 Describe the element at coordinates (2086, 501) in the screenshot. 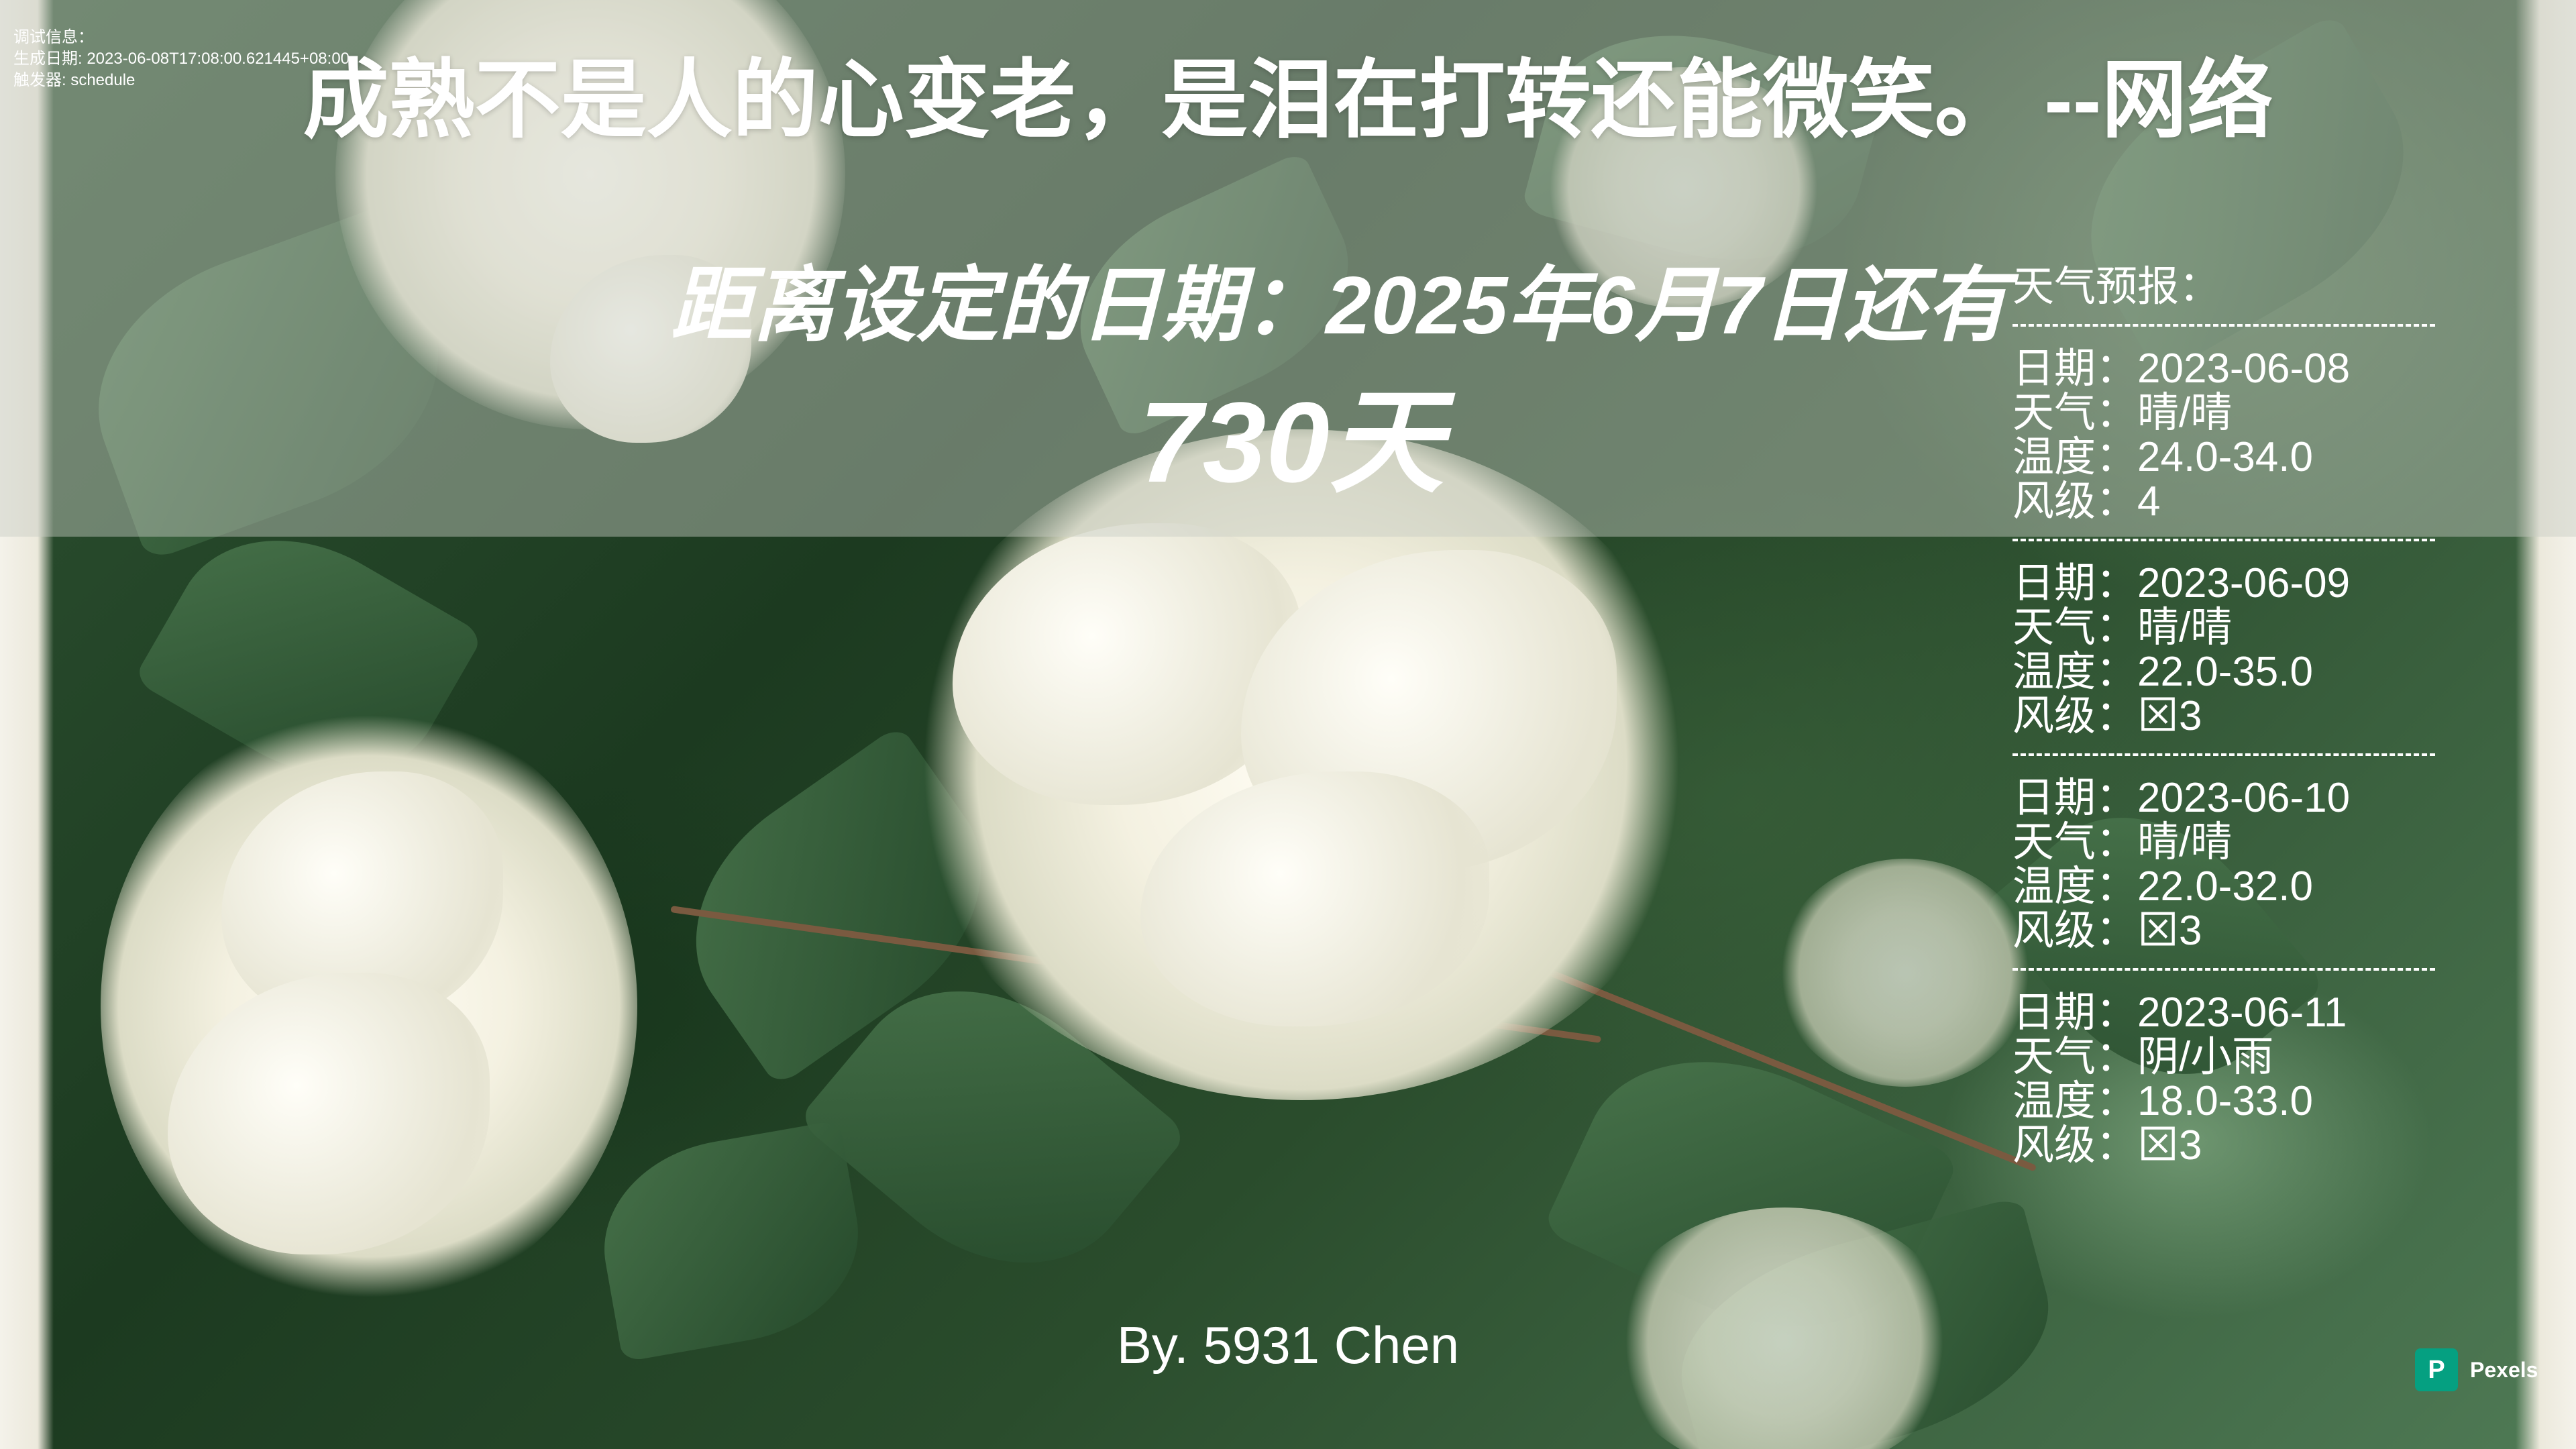

I see `forecast-wind: 风级：4` at that location.